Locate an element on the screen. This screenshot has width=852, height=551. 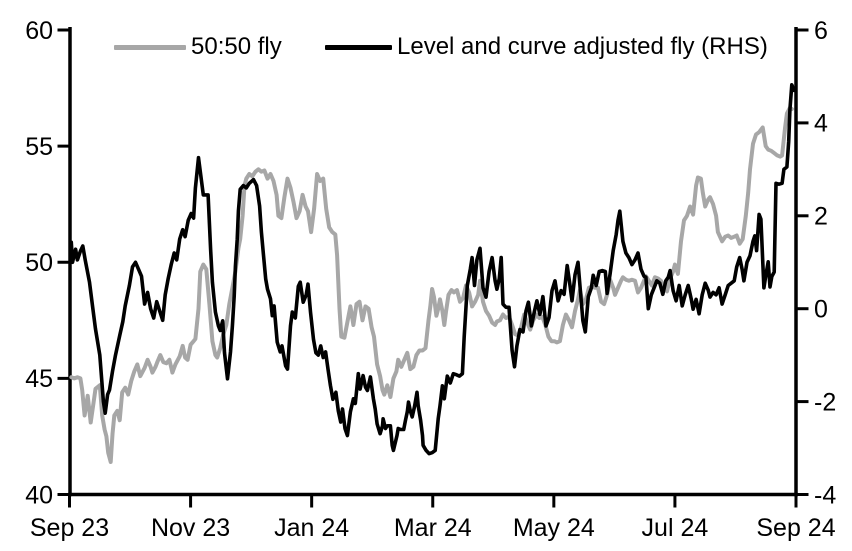
y-axis-right-tick-label: -2 is located at coordinates (825, 402).